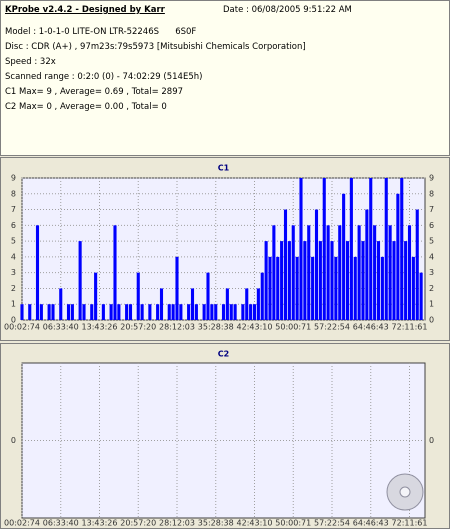 The width and height of the screenshot is (450, 529). Describe the element at coordinates (287, 10) in the screenshot. I see `date: Date : 06/08/2005 9:51:22 AM` at that location.